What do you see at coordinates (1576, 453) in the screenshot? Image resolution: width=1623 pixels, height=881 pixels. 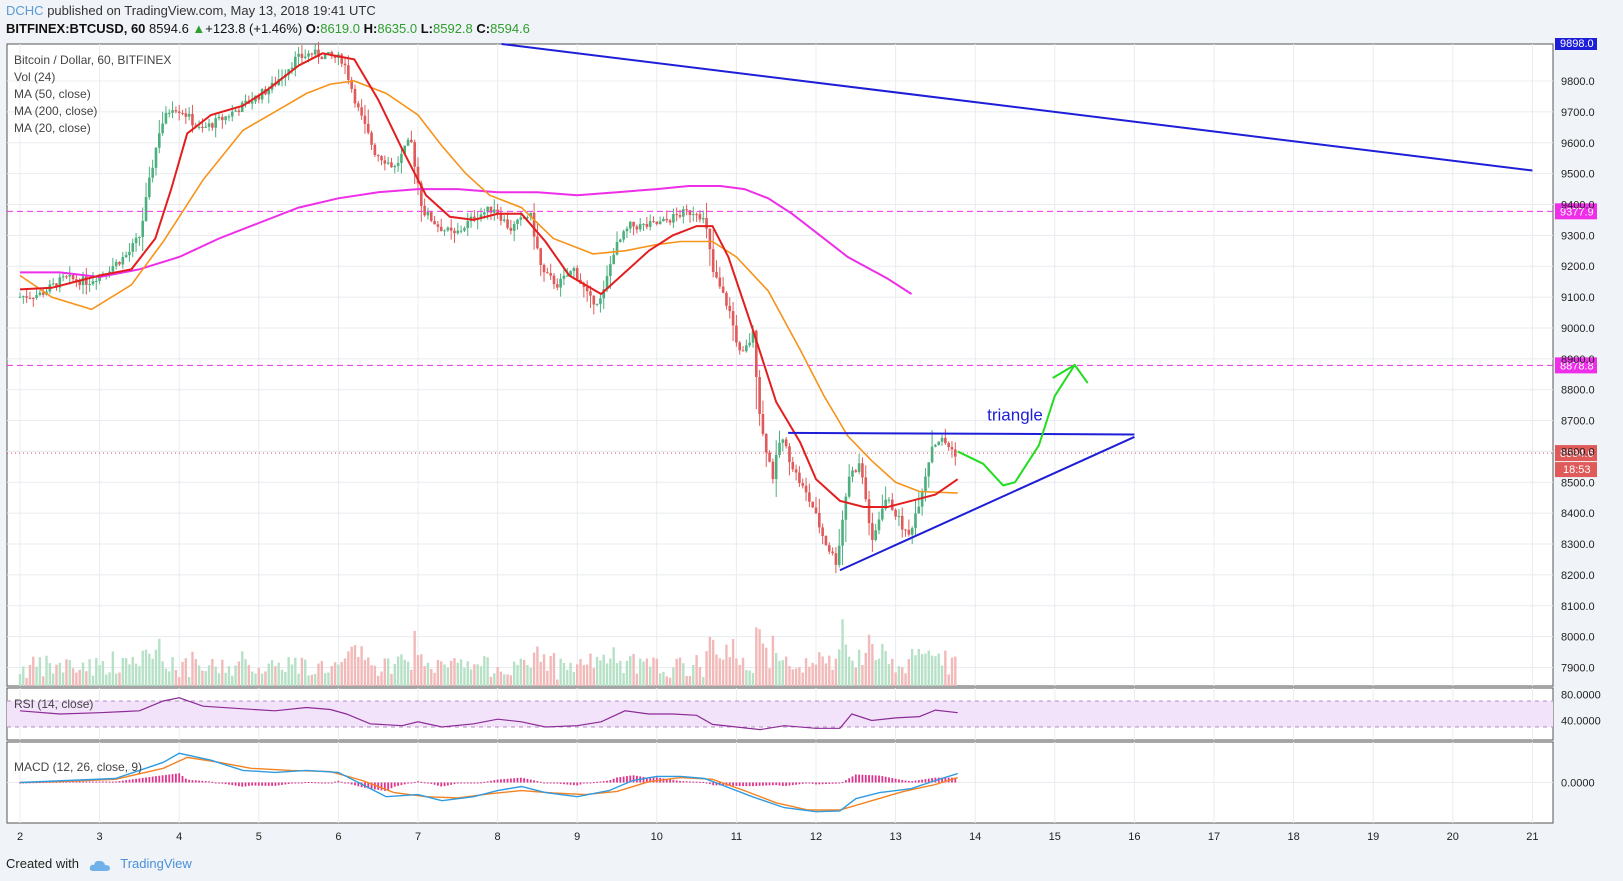 I see `price-level-tag` at bounding box center [1576, 453].